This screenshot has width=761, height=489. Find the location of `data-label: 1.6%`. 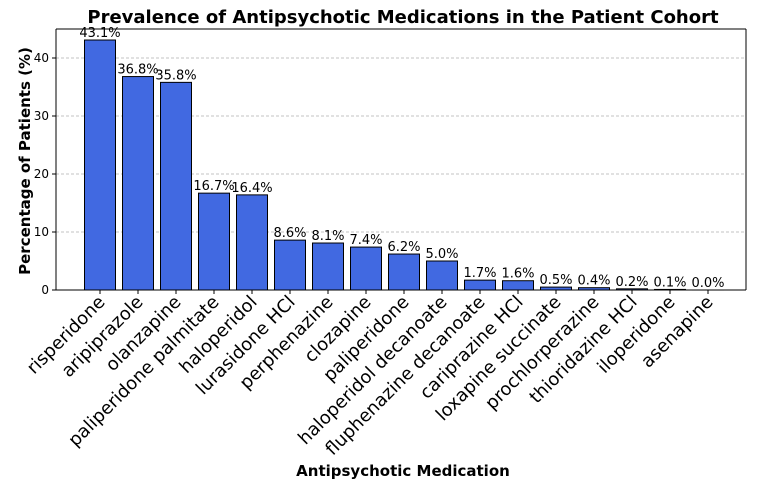

data-label: 1.6% is located at coordinates (517, 274).